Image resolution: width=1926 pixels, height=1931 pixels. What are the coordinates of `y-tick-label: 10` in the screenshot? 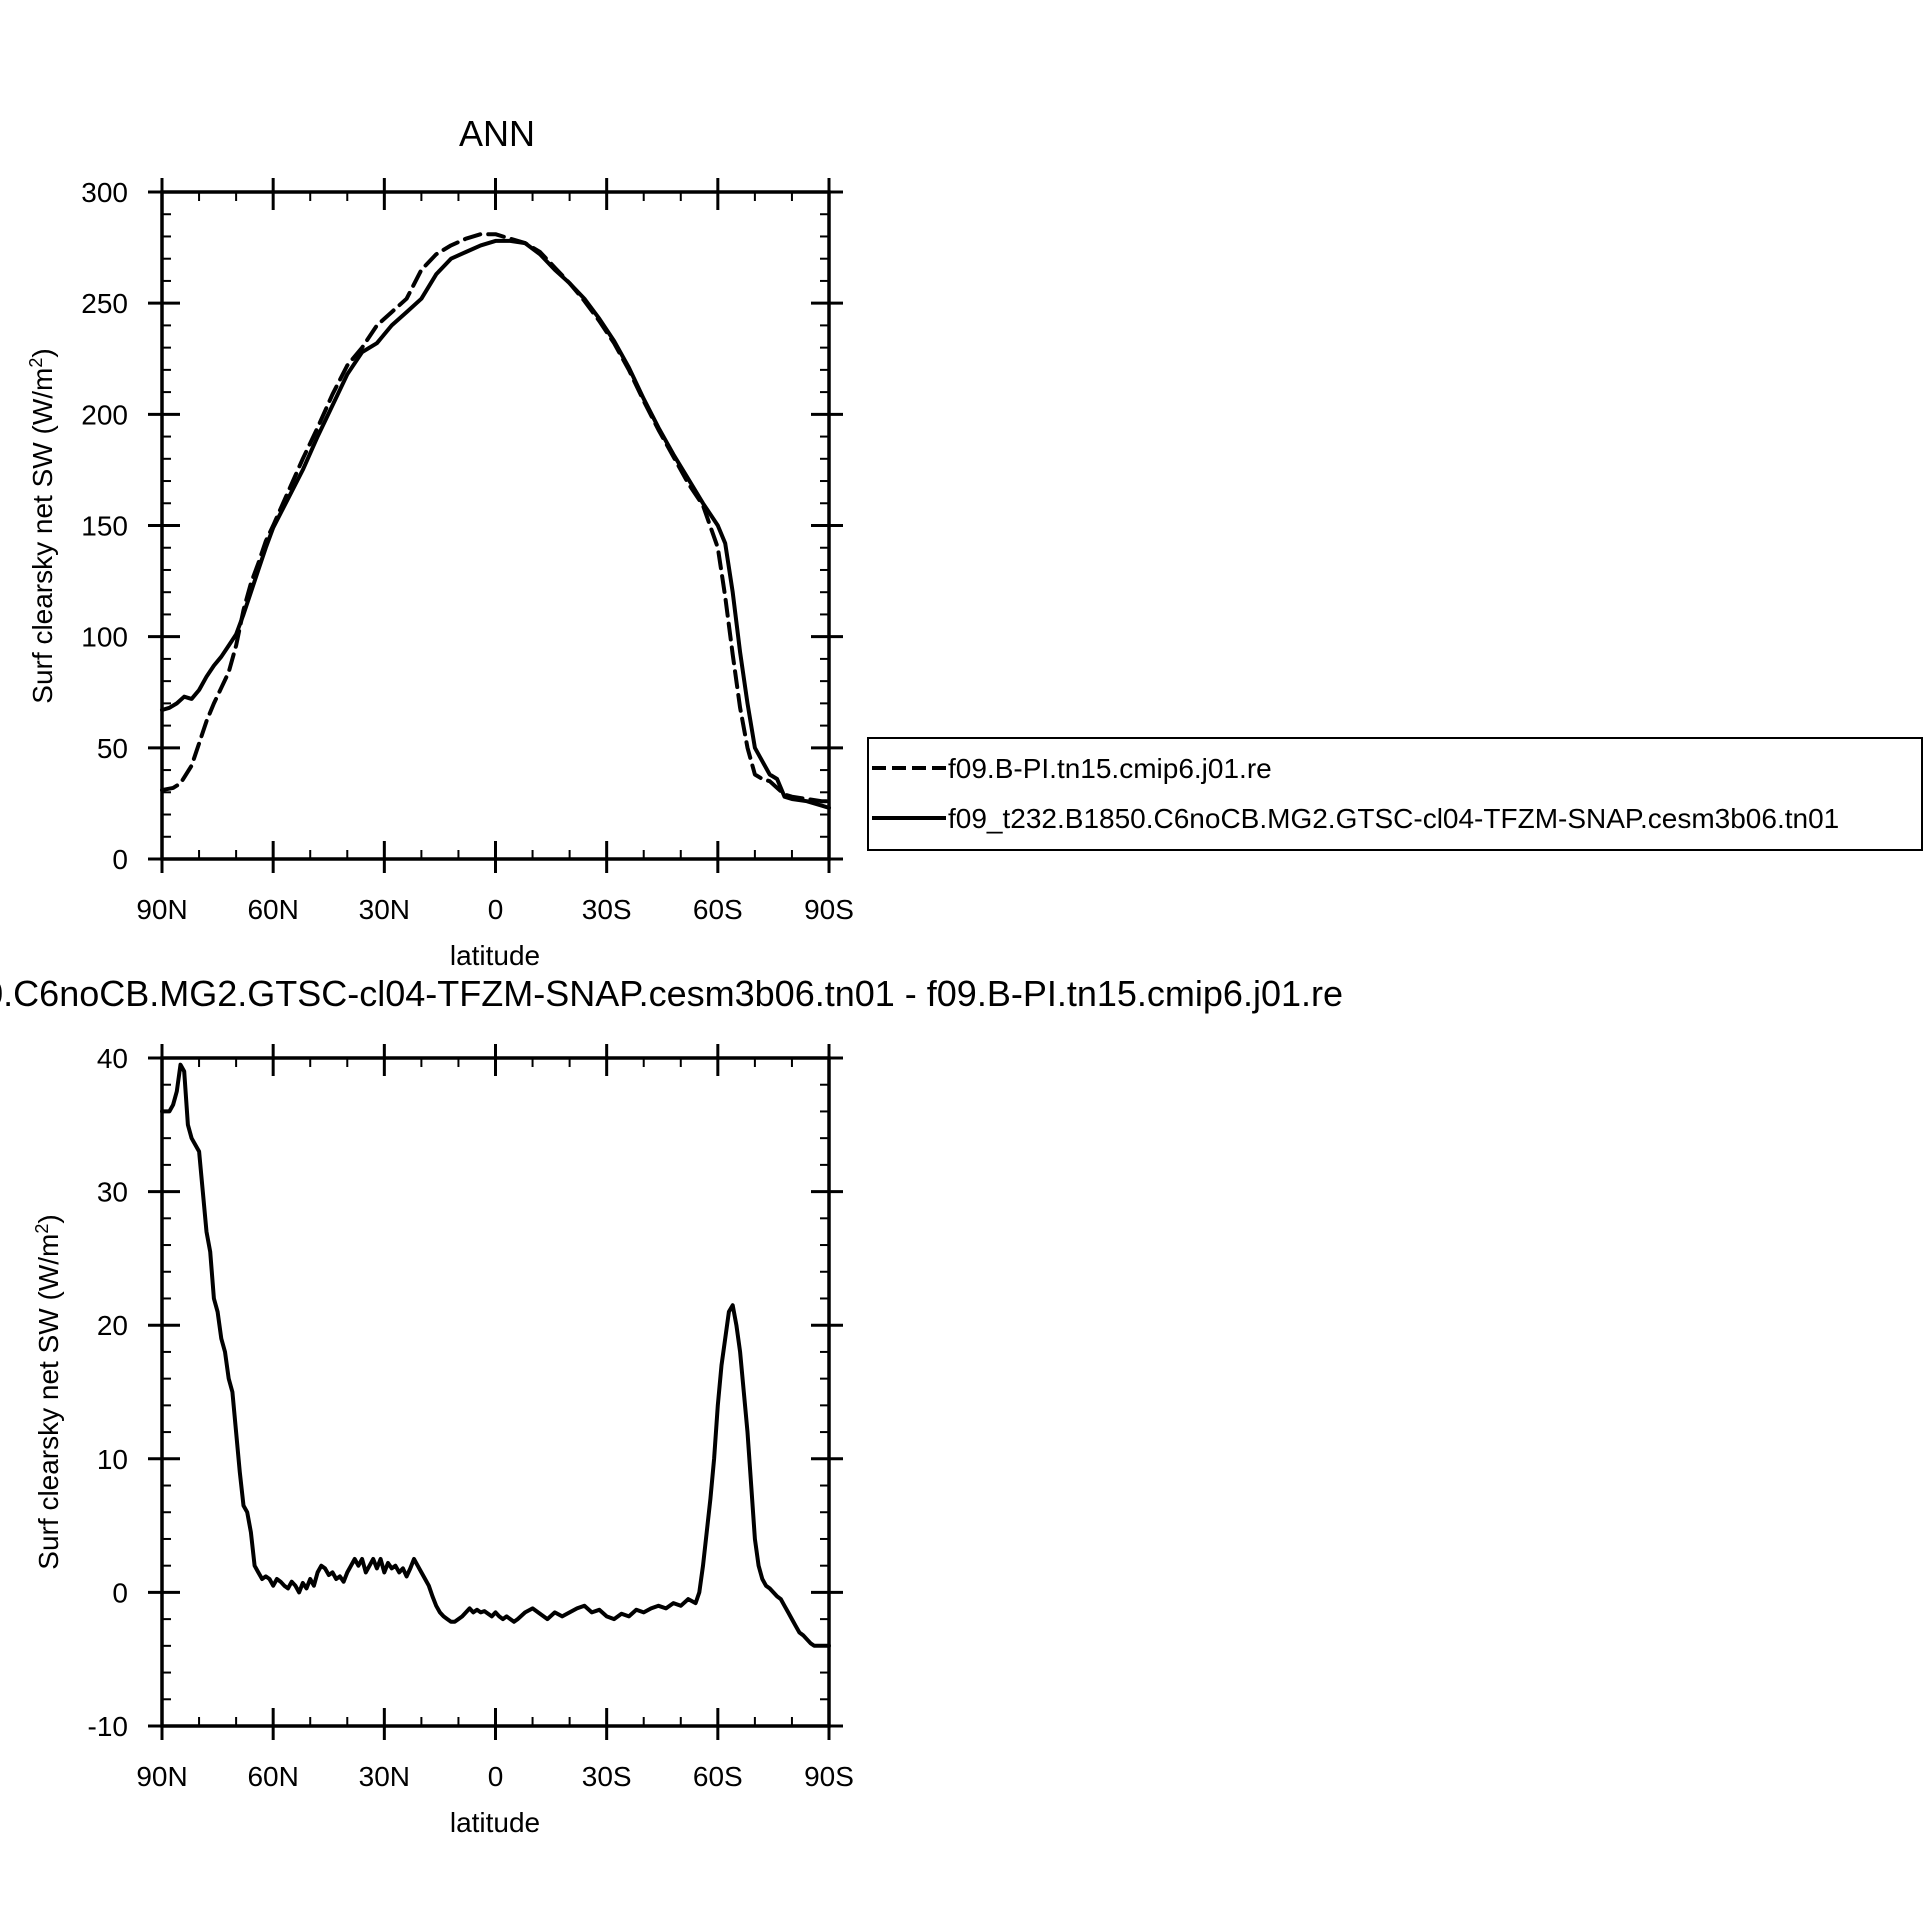 It's located at (112, 1459).